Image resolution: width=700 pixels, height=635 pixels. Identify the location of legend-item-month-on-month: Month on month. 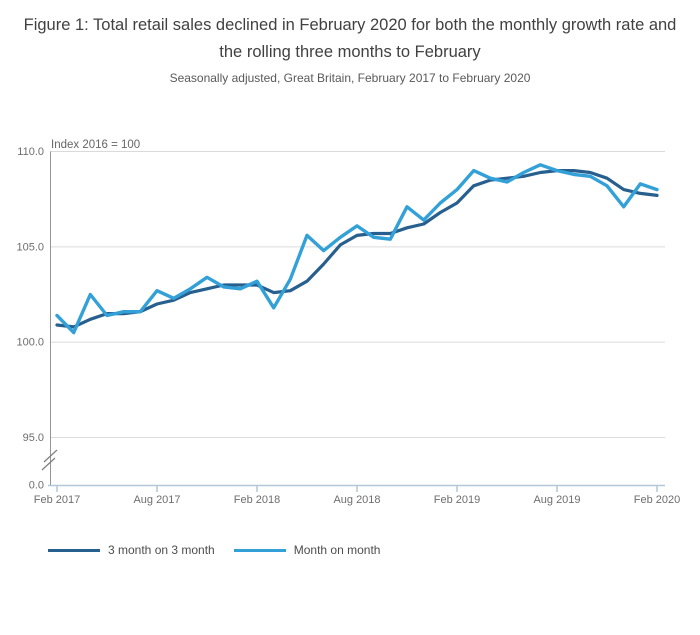
(307, 550).